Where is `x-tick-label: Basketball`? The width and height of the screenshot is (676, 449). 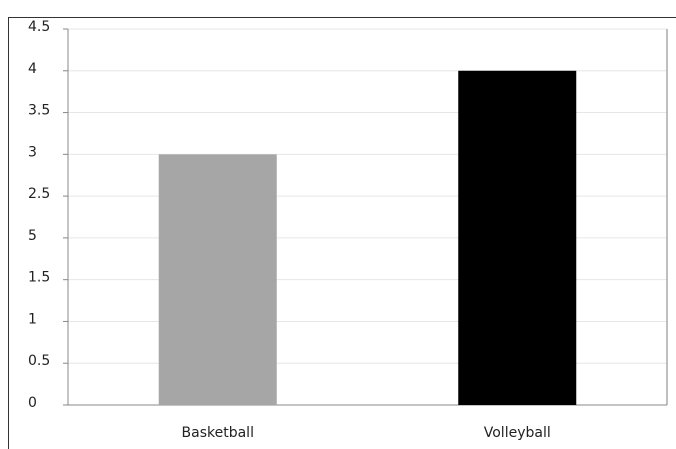 x-tick-label: Basketball is located at coordinates (218, 433).